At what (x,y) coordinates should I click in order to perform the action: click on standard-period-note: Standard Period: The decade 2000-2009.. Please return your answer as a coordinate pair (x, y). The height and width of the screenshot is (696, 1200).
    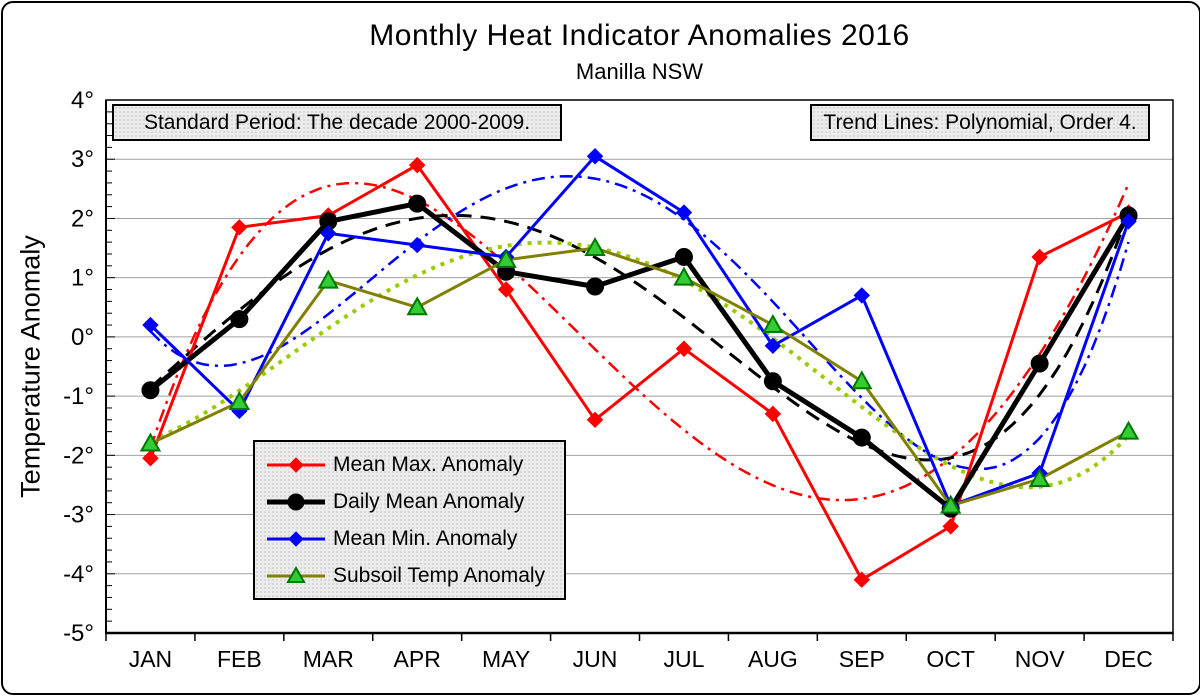
    Looking at the image, I should click on (337, 122).